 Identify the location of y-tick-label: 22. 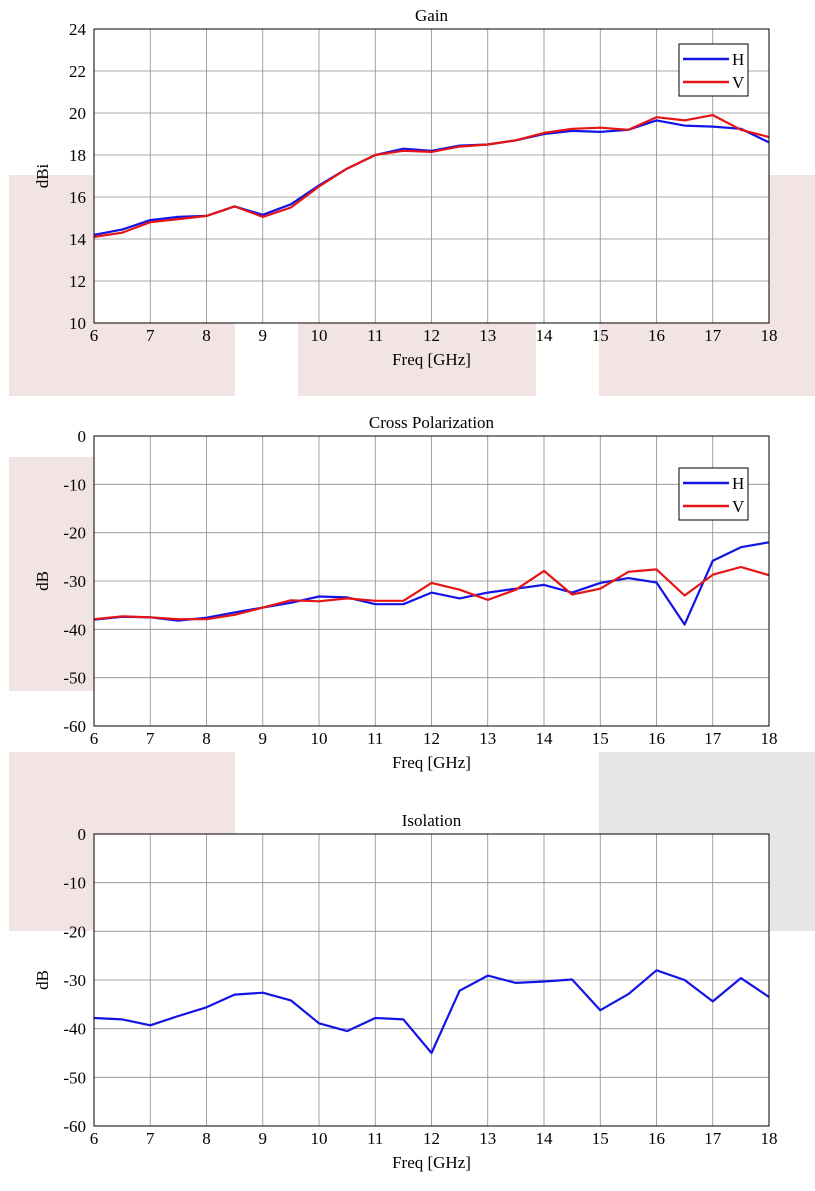
(77, 71).